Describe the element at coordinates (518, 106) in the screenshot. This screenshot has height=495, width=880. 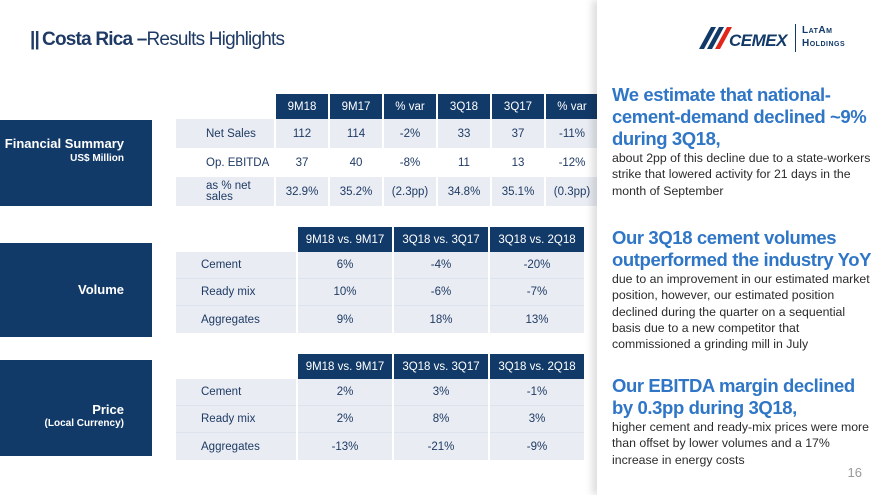
I see `col-header: 3Q17` at that location.